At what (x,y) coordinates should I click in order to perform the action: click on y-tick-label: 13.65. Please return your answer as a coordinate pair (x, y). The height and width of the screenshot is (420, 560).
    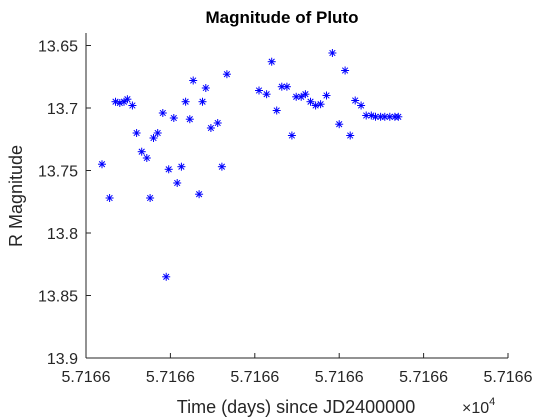
    Looking at the image, I should click on (58, 47).